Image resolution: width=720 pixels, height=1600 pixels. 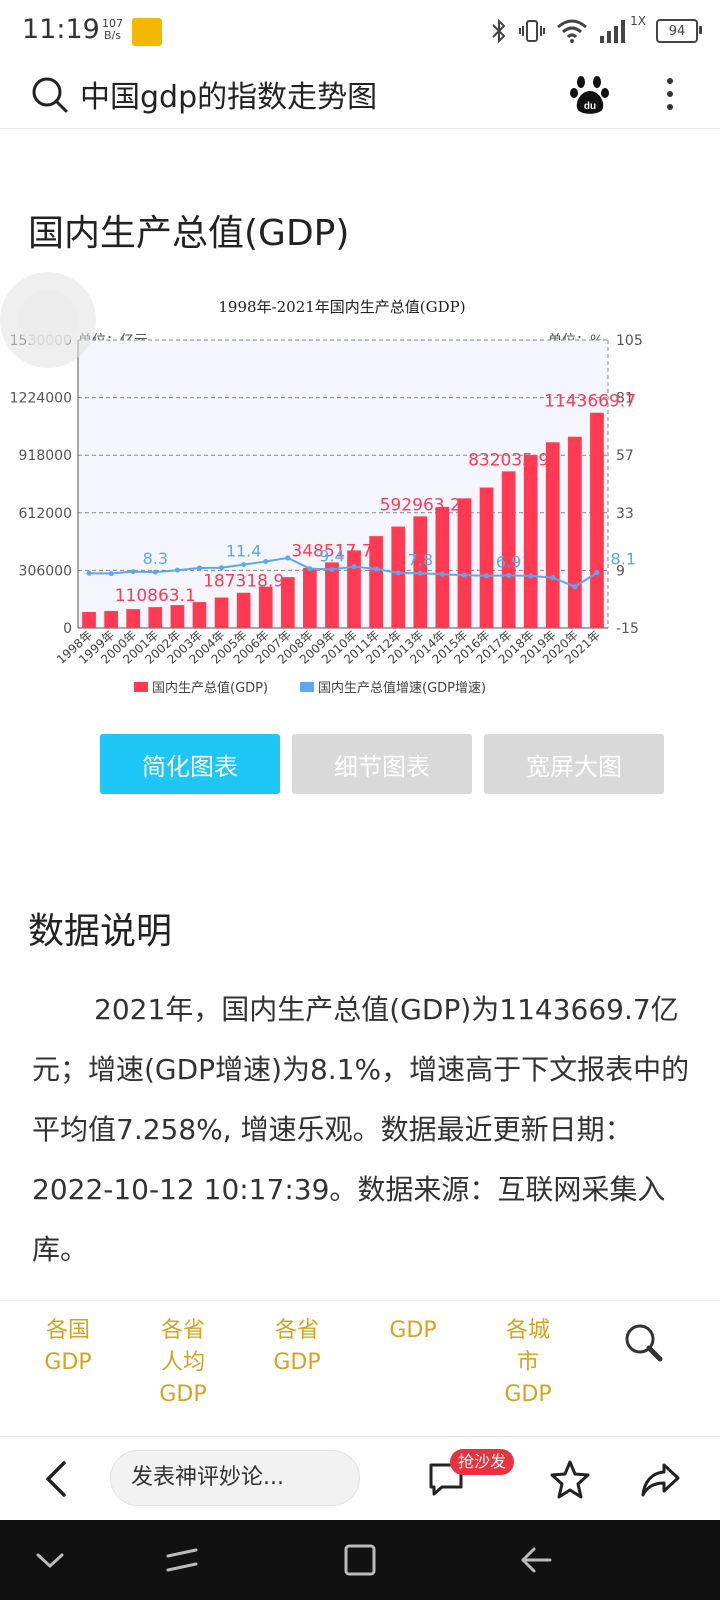 I want to click on legend-label-growth: 国内生产总值增速(GDP增速), so click(x=402, y=688).